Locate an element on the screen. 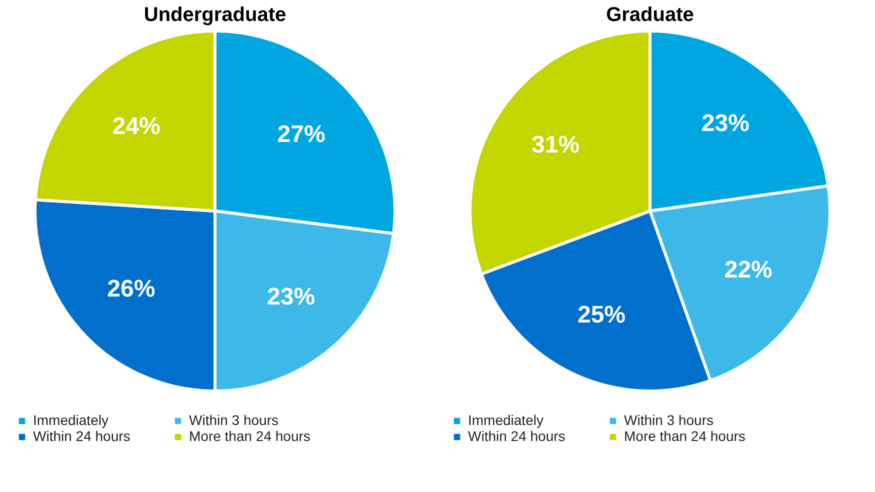 This screenshot has height=492, width=875. data-label: 22% is located at coordinates (748, 270).